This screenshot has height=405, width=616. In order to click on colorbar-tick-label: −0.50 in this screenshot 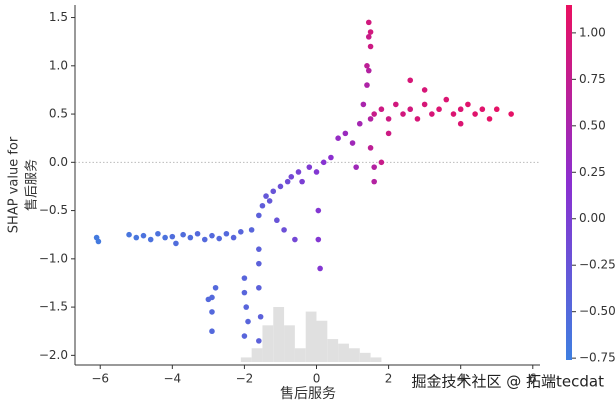, I will do `click(597, 311)`.